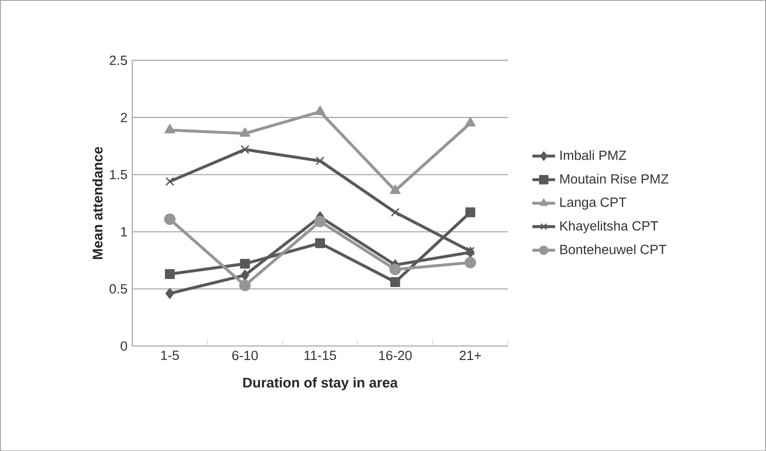  What do you see at coordinates (119, 175) in the screenshot?
I see `y-tick-label: 1.5` at bounding box center [119, 175].